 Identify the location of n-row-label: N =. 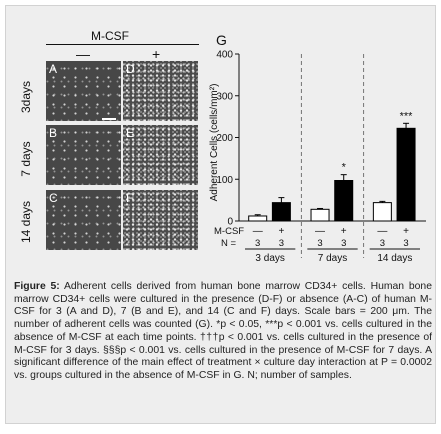
(229, 243).